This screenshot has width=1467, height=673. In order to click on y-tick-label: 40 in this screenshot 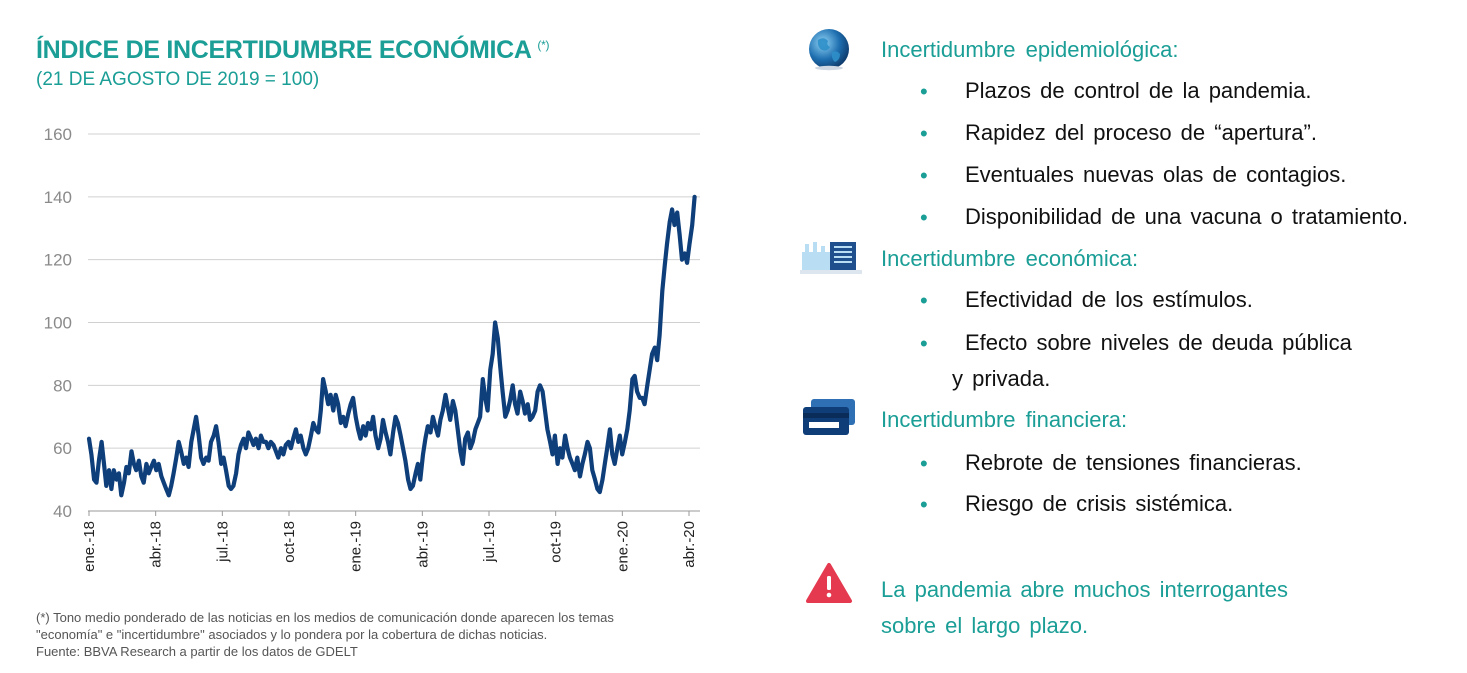, I will do `click(62, 511)`.